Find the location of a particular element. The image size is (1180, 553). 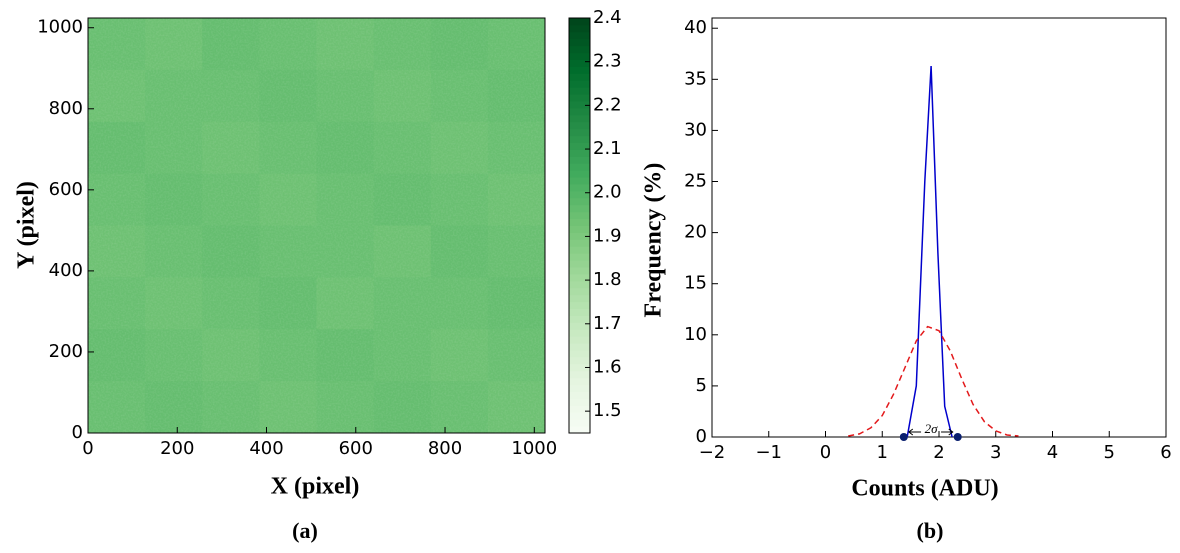

x-tick-label: 1000 is located at coordinates (534, 448).